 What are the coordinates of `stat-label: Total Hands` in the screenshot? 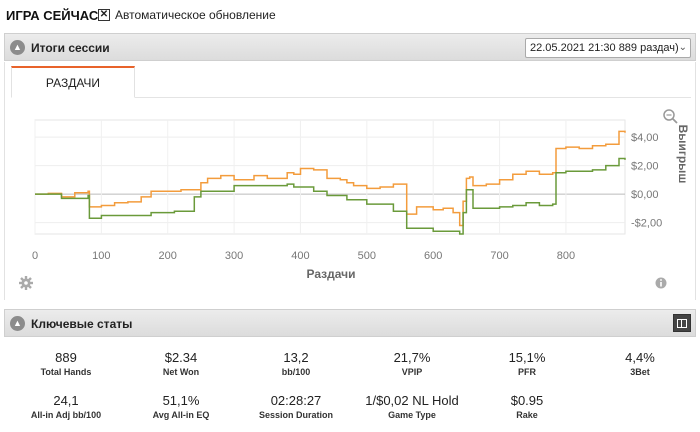 It's located at (66, 372).